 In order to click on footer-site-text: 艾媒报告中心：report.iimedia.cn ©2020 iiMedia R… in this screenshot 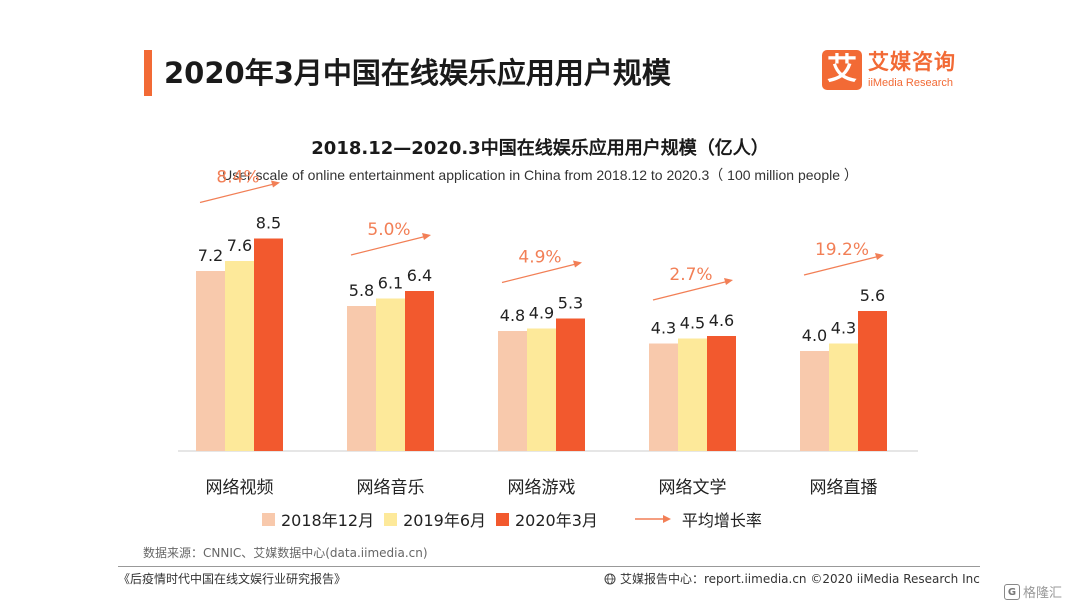, I will do `click(800, 579)`.